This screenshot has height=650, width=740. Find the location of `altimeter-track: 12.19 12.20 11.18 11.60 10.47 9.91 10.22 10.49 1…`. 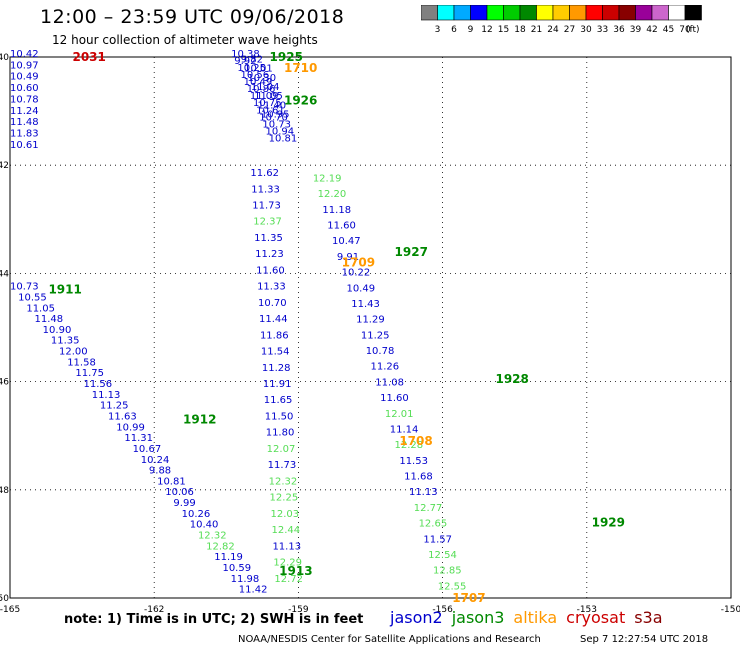

altimeter-track: 12.19 12.20 11.18 11.60 10.47 9.91 10.22 10.49 1… is located at coordinates (390, 382).